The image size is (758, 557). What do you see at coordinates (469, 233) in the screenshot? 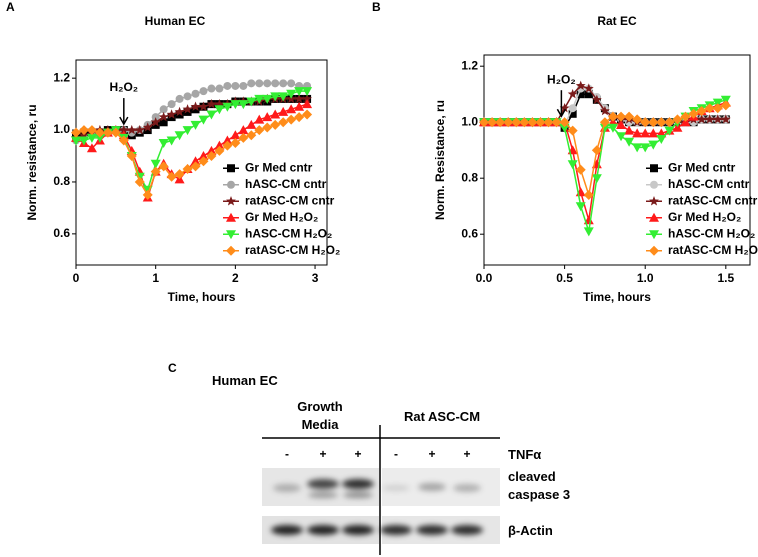
I see `y-tick-label: 0.6` at bounding box center [469, 233].